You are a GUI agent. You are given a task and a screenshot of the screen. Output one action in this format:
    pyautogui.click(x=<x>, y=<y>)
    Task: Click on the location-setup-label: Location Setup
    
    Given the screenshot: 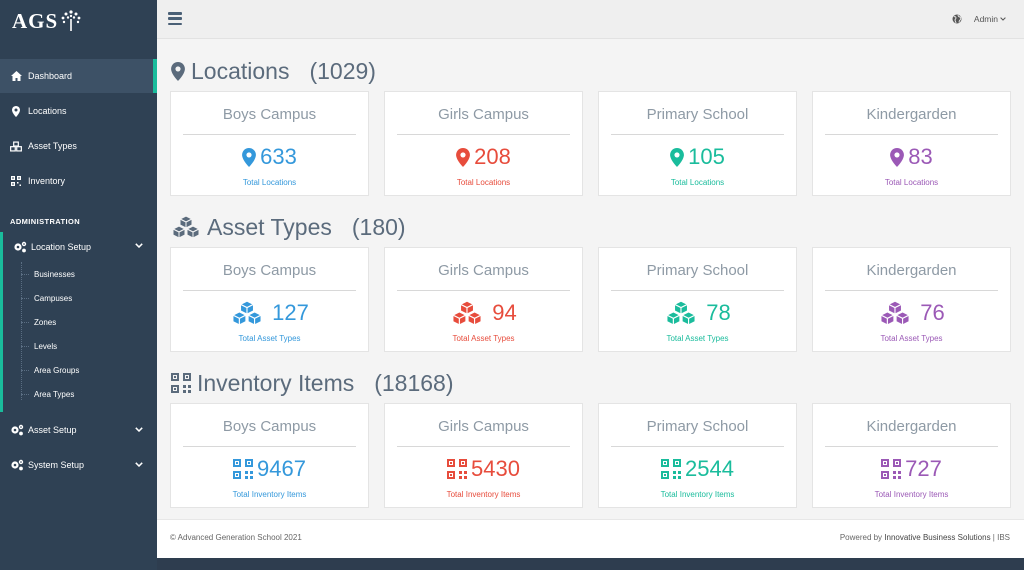 What is the action you would take?
    pyautogui.click(x=61, y=247)
    